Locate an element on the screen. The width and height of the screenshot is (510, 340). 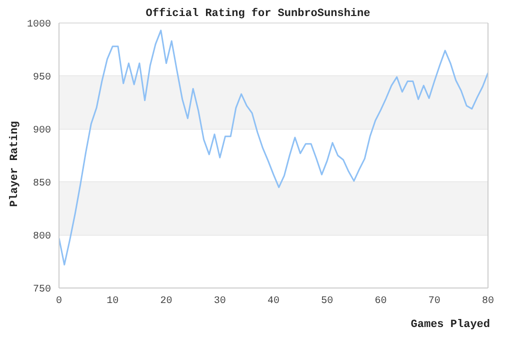
y-tick-label: 950 is located at coordinates (41, 78).